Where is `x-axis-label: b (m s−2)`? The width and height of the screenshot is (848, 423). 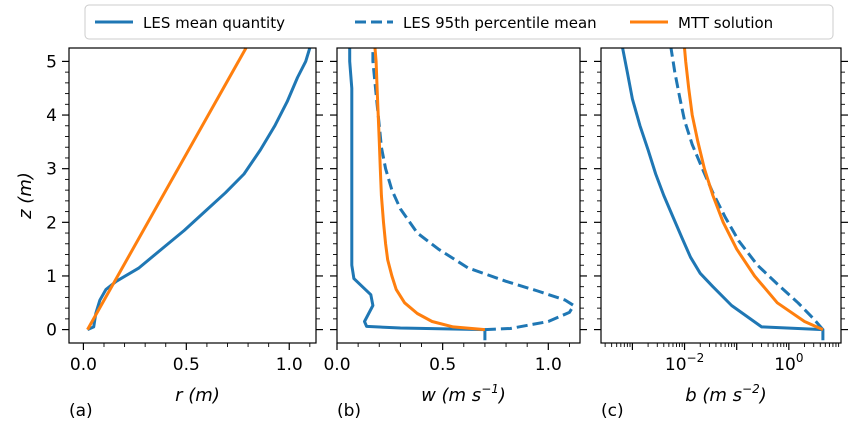 x-axis-label: b (m s−2) is located at coordinates (726, 394).